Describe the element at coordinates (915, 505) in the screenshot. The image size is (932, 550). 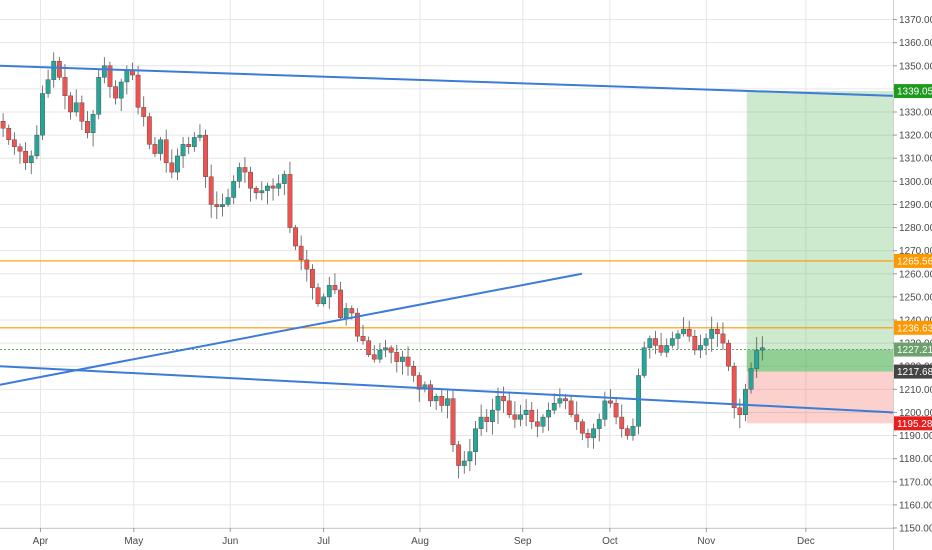
I see `price-tick-label: 1160.00` at that location.